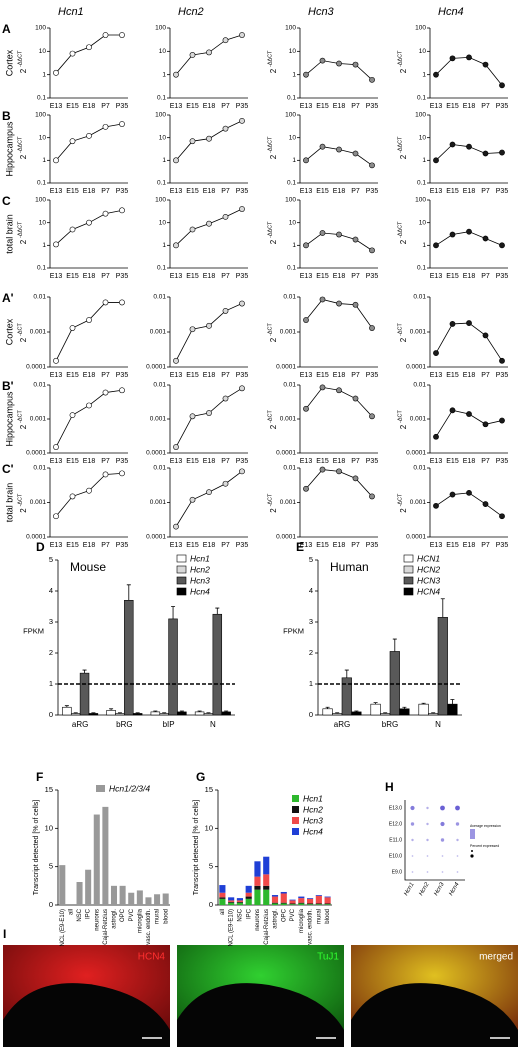 This screenshot has width=521, height=1050. What do you see at coordinates (313, 798) in the screenshot?
I see `legend-label: Hcn1` at bounding box center [313, 798].